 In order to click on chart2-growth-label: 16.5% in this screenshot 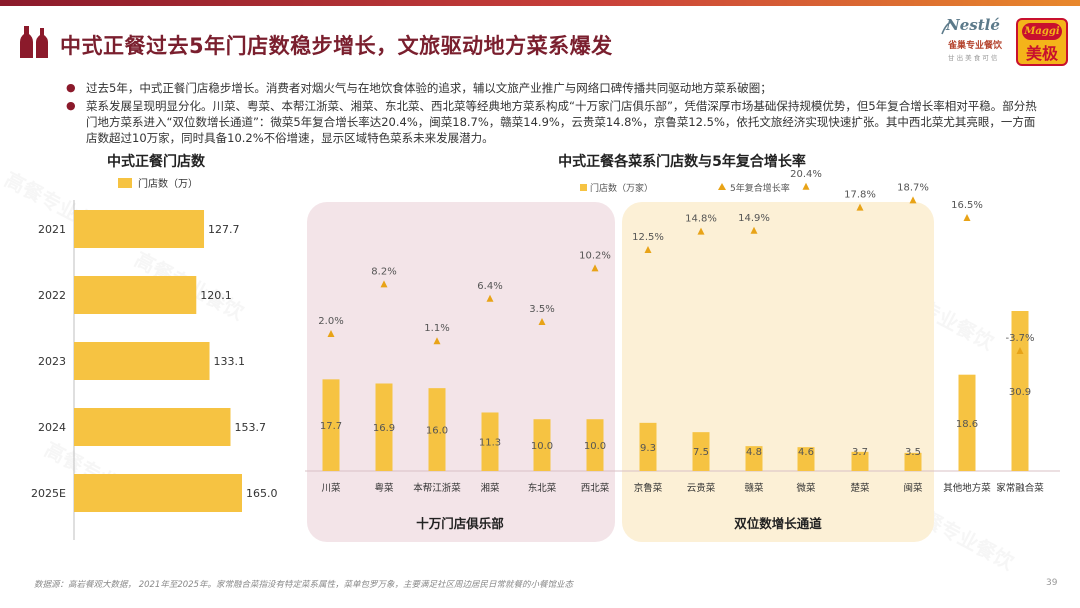, I will do `click(967, 205)`.